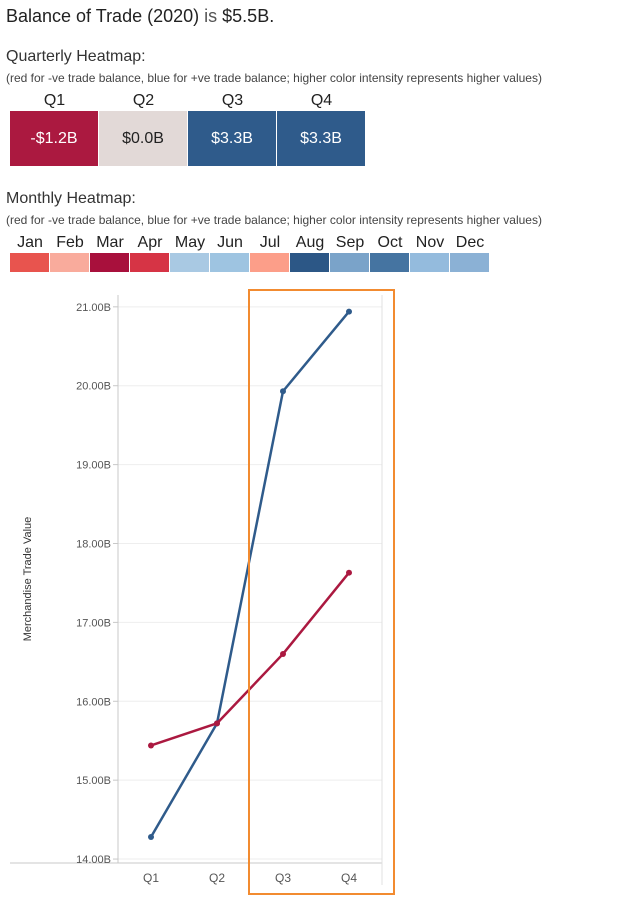  What do you see at coordinates (217, 878) in the screenshot?
I see `x-tick-label: Q2` at bounding box center [217, 878].